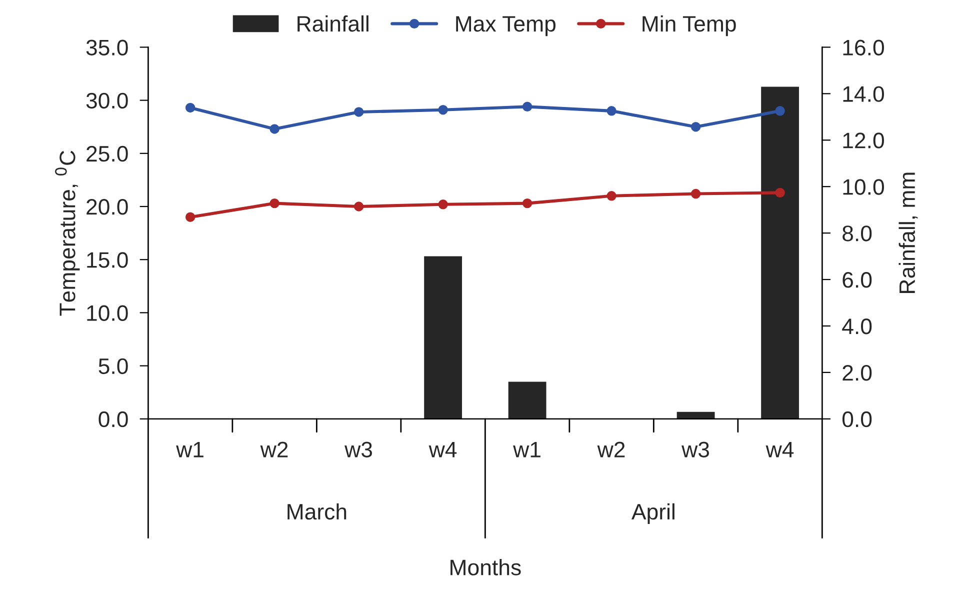 Image resolution: width=956 pixels, height=590 pixels. Describe the element at coordinates (107, 48) in the screenshot. I see `y-tick-label: 35.0` at that location.